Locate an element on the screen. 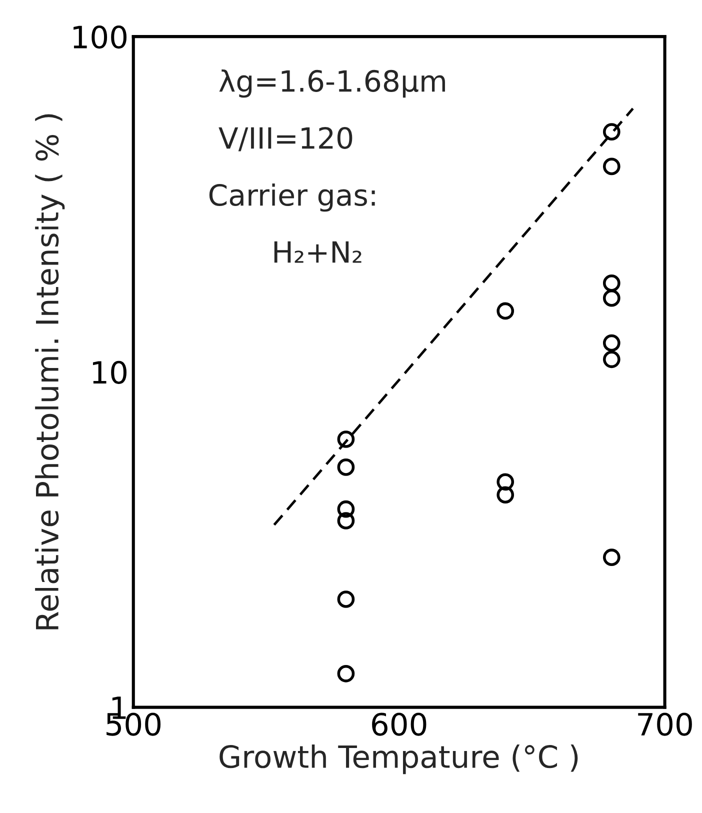  annotation: λg=1.6-1.68μm is located at coordinates (332, 83).